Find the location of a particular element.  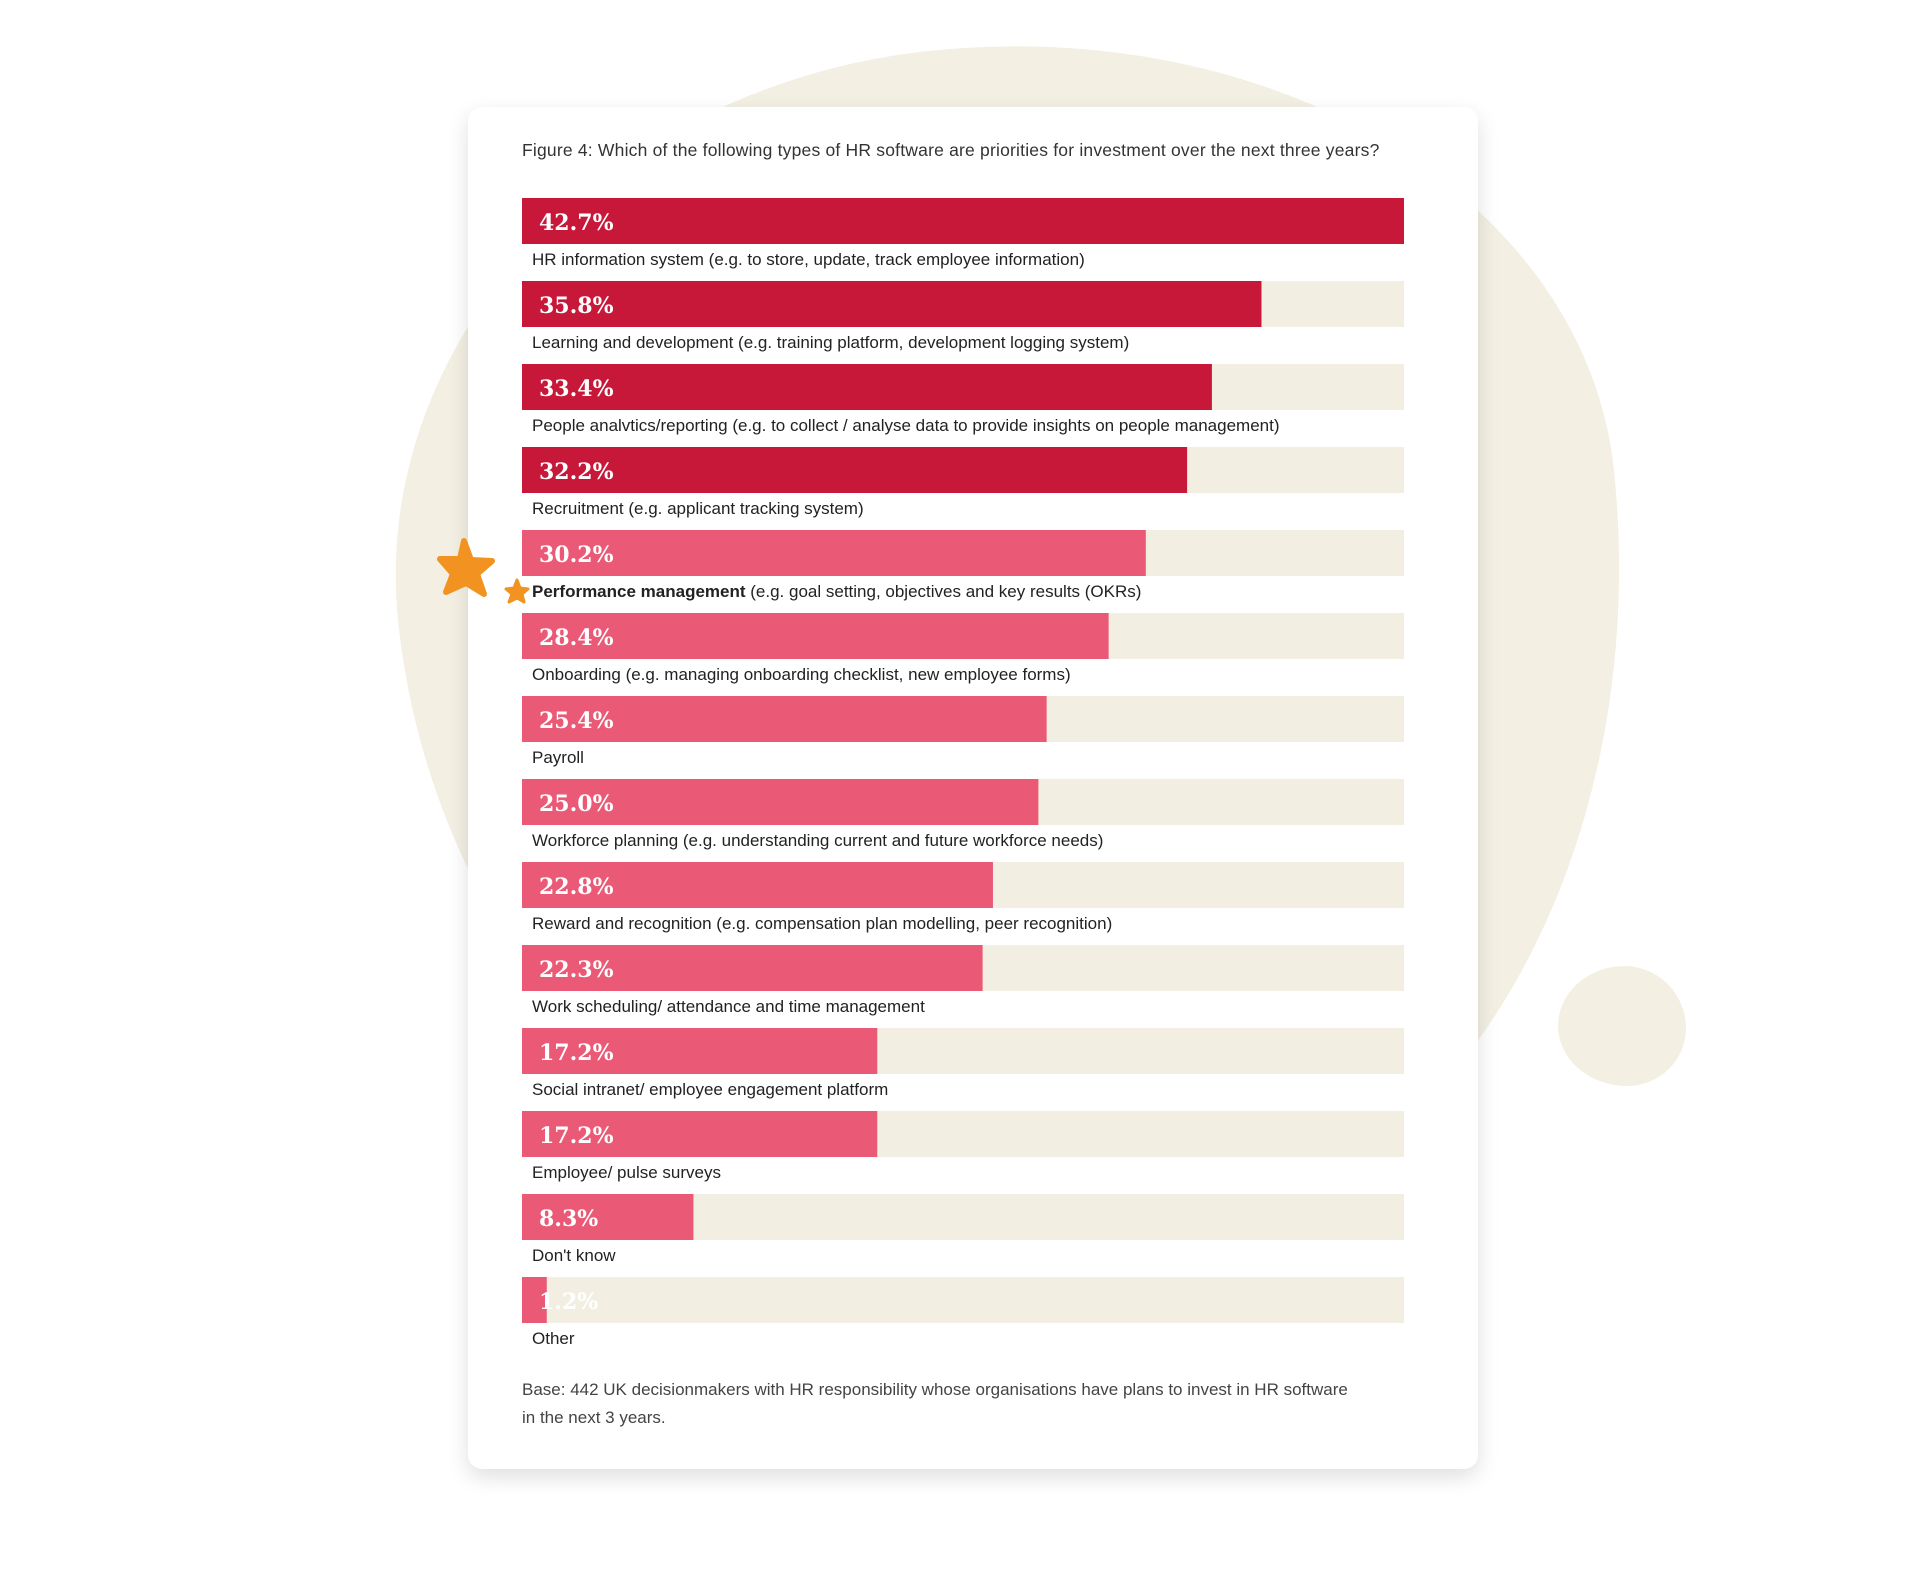

background-dot is located at coordinates (1622, 1026).